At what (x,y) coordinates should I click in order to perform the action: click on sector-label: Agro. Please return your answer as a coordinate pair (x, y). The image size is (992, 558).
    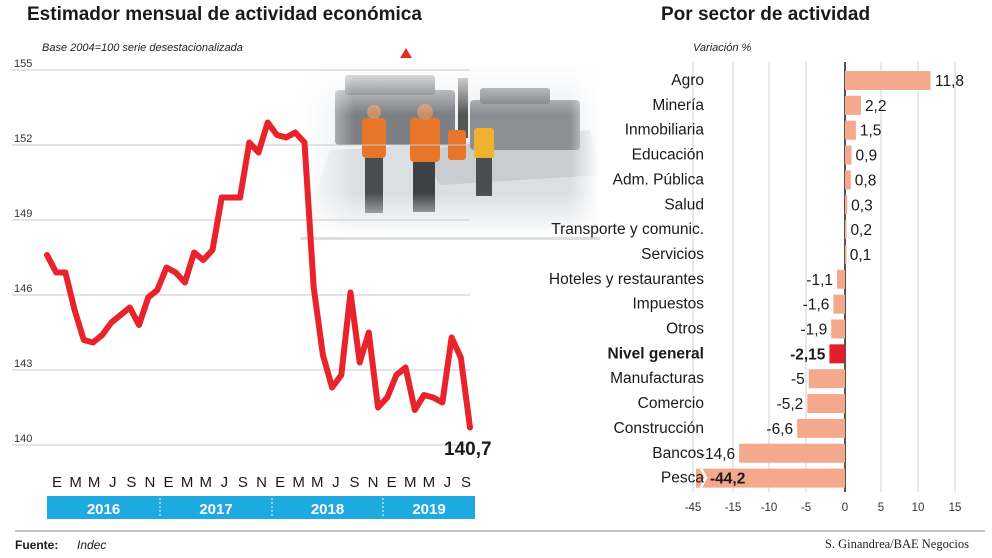
    Looking at the image, I should click on (687, 80).